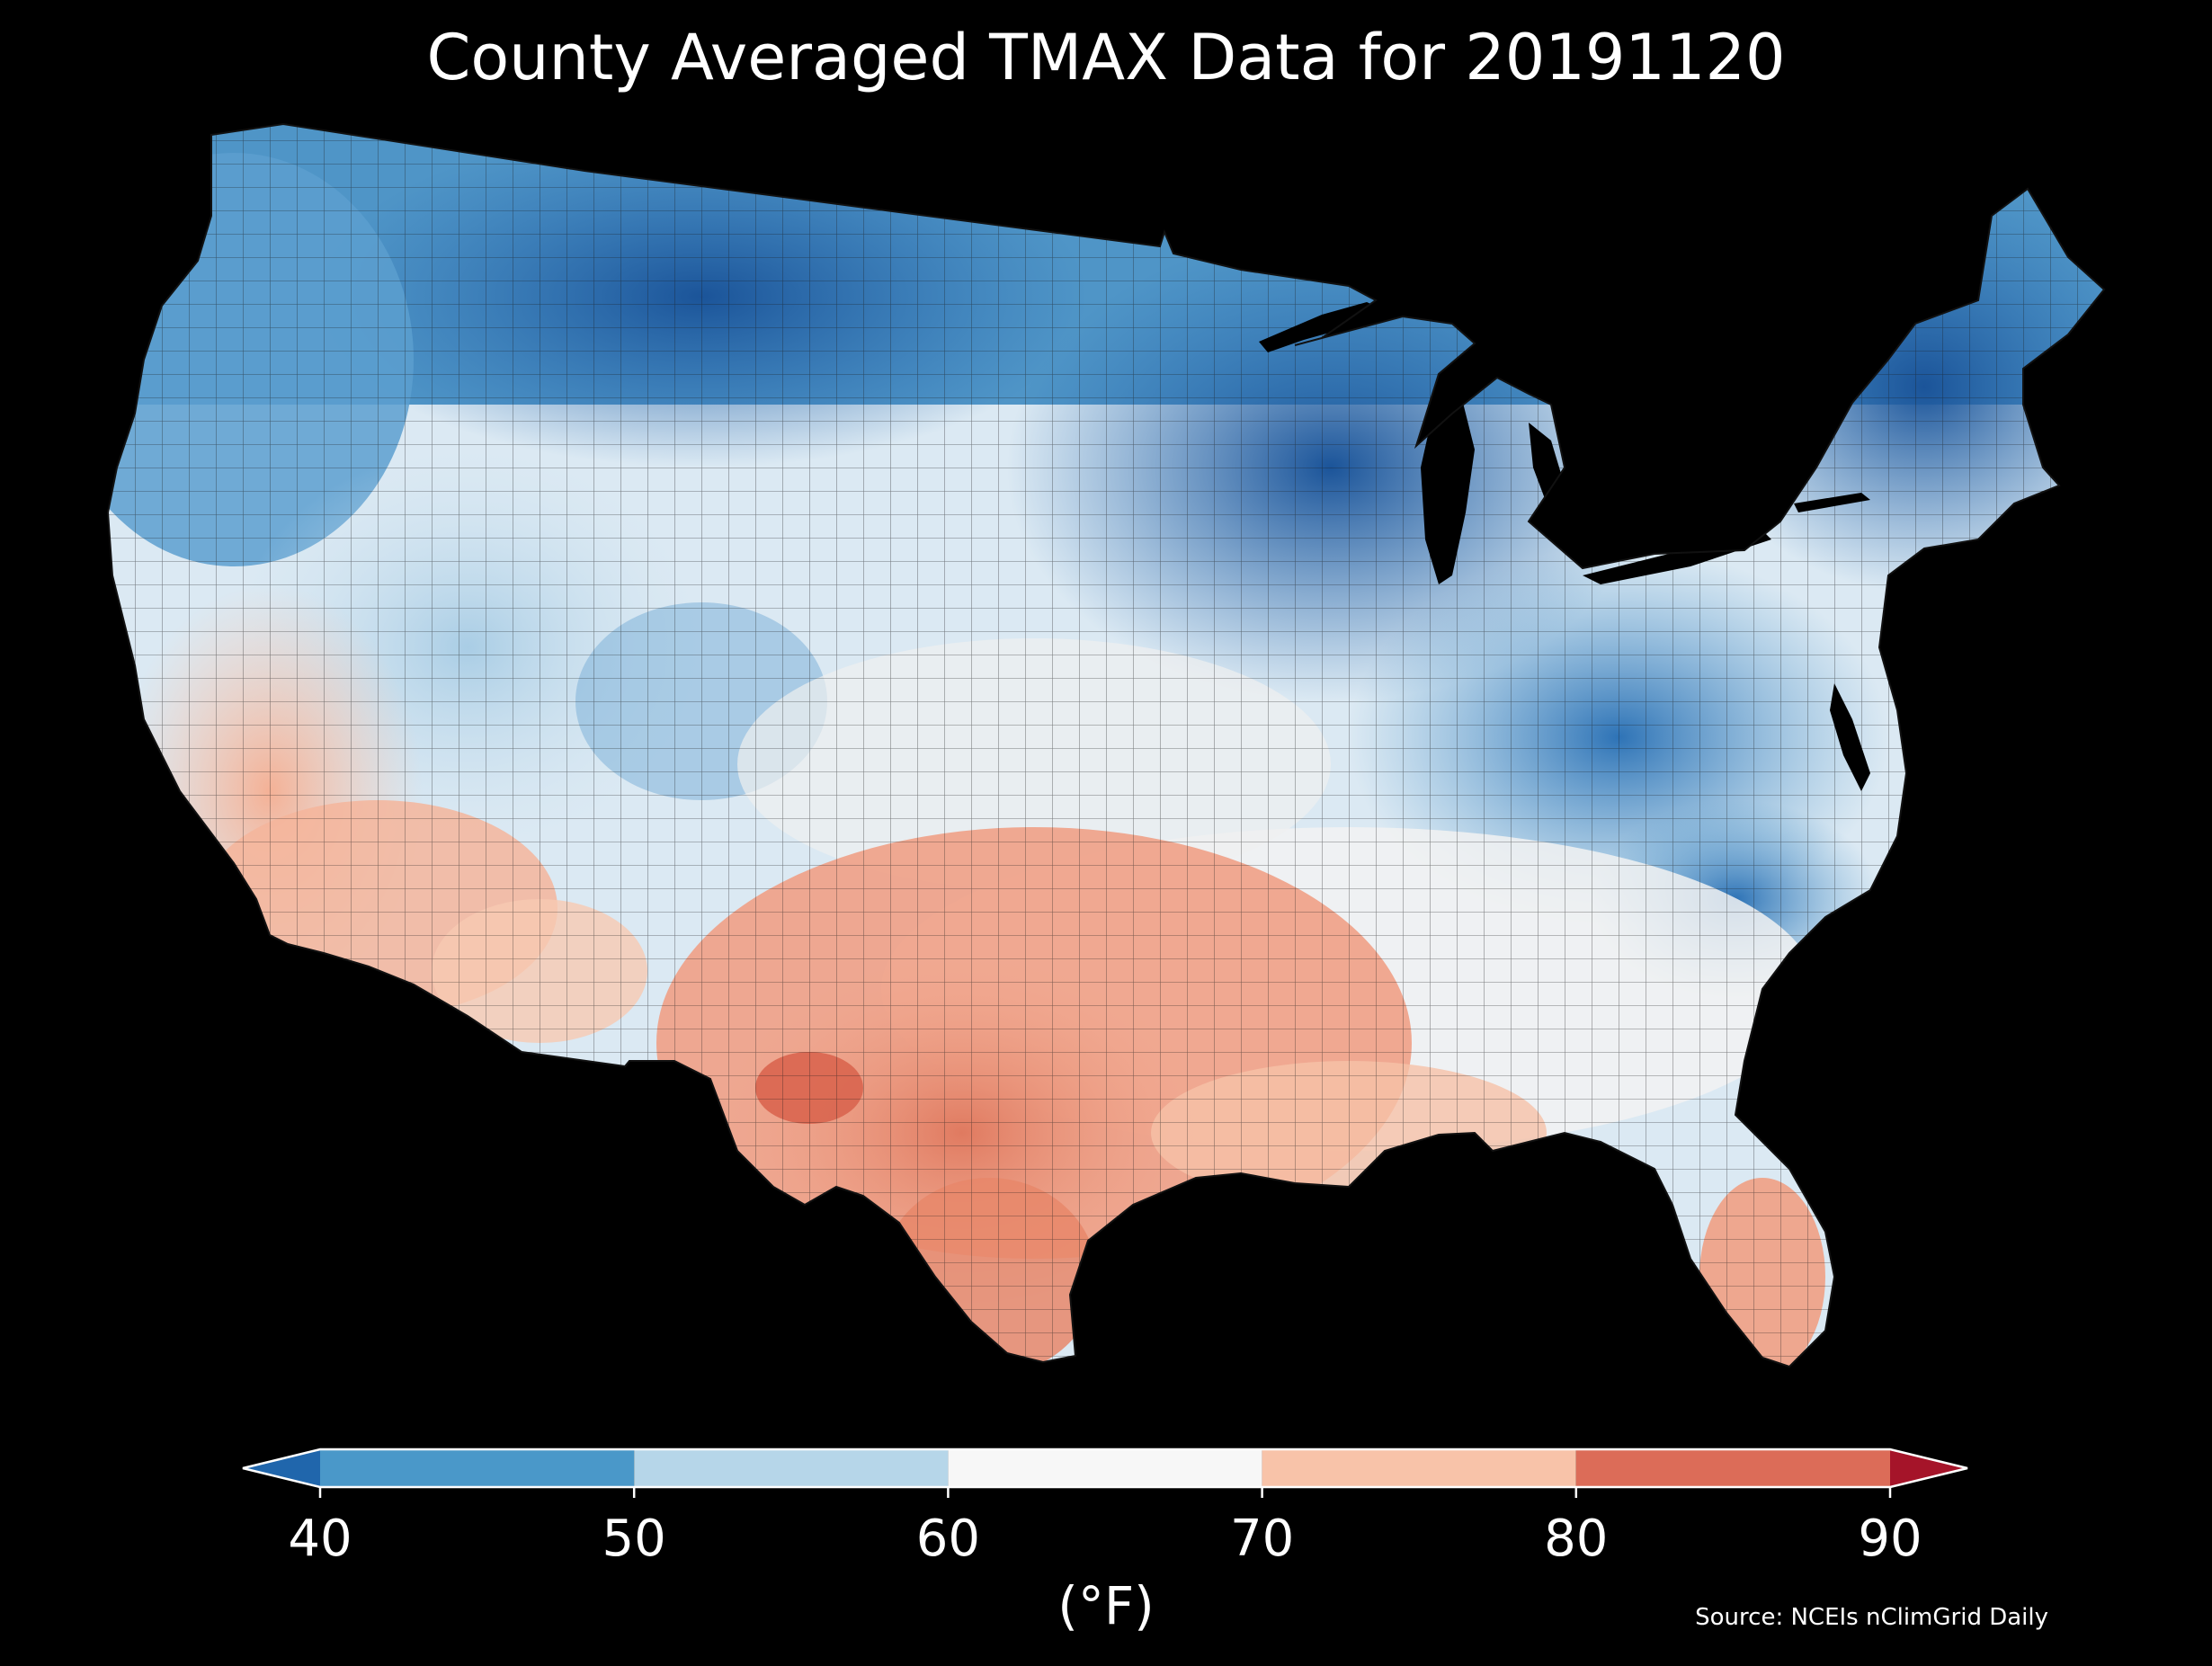  Describe the element at coordinates (948, 1539) in the screenshot. I see `colorbar-tick-label: 60` at that location.